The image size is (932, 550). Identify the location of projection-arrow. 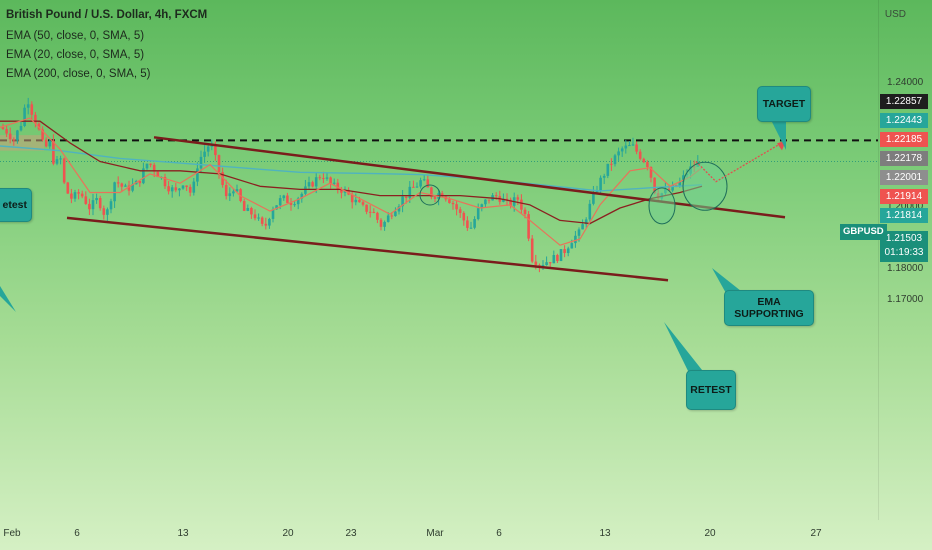
(741, 161).